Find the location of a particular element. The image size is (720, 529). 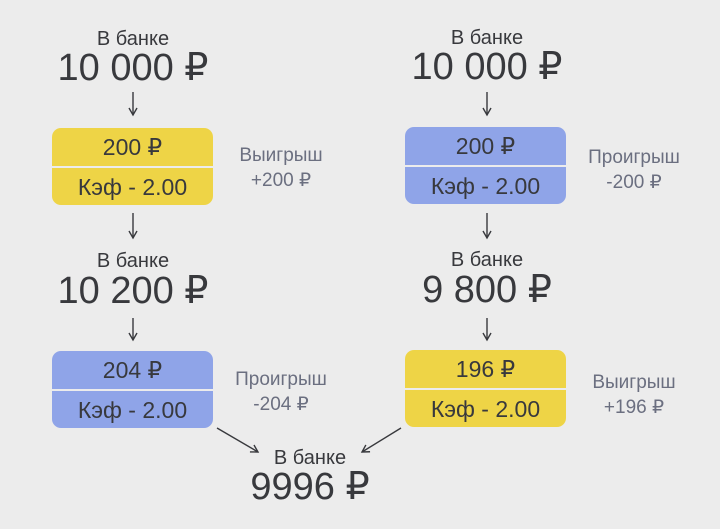

bet-box-loss: 204 ₽ Кэф - 2.00 is located at coordinates (132, 389).